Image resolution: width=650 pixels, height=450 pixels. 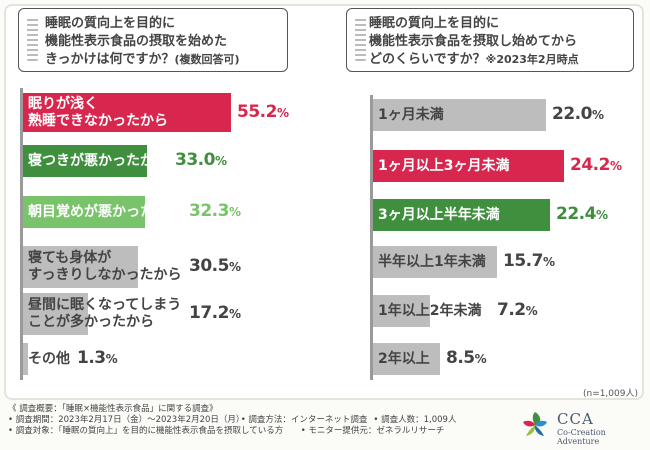 What do you see at coordinates (427, 59) in the screenshot?
I see `right-question-line3: どのくらいですか？` at bounding box center [427, 59].